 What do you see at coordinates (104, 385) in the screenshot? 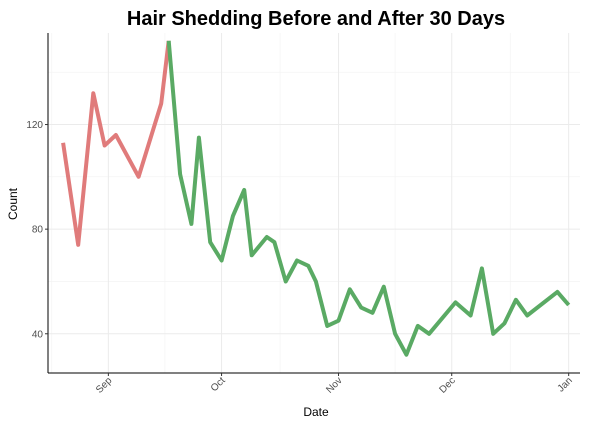
I see `x-tick-label: Sep` at bounding box center [104, 385].